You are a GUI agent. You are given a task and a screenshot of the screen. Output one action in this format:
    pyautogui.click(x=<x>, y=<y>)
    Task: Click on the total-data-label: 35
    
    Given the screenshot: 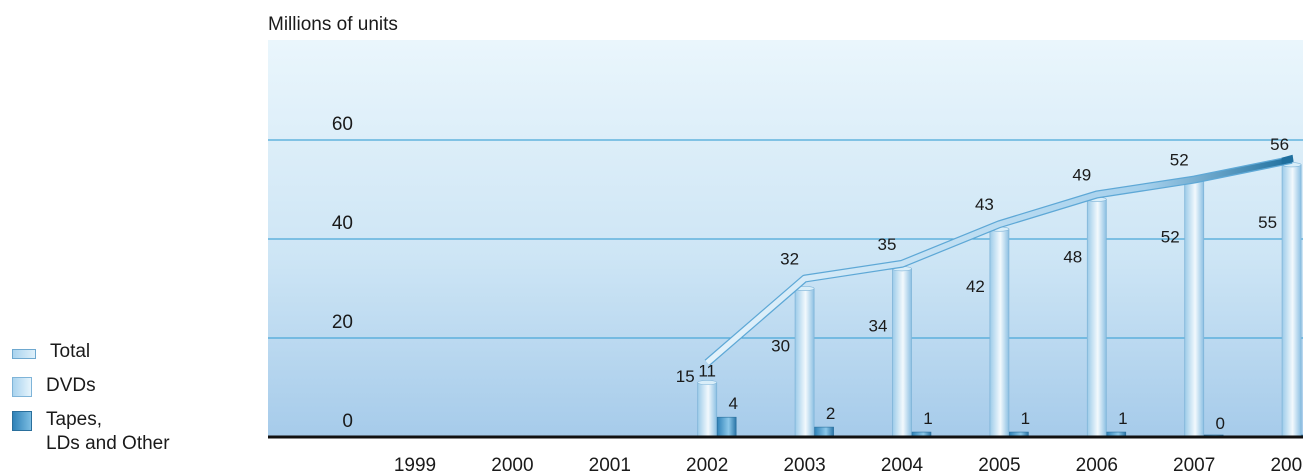 What is the action you would take?
    pyautogui.click(x=887, y=244)
    